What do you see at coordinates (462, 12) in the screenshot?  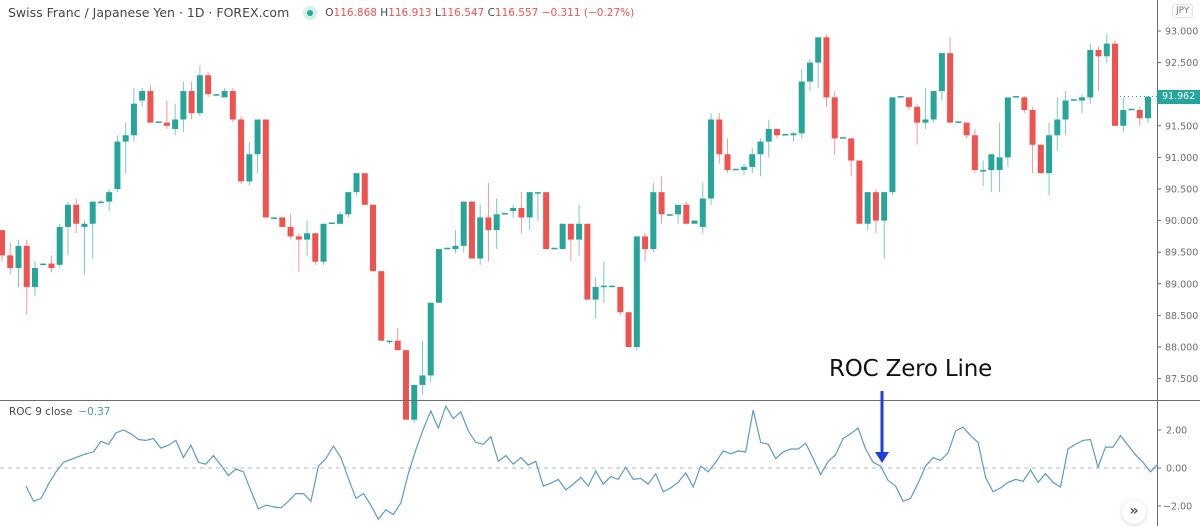 I see `low-value: 116.547` at bounding box center [462, 12].